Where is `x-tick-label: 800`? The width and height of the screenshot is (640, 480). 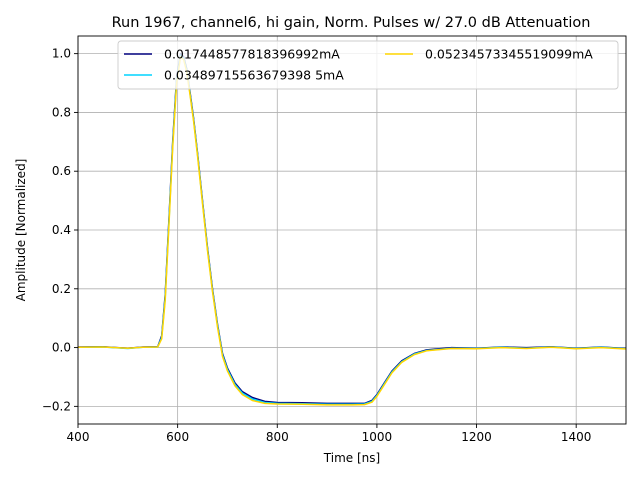 x-tick-label: 800 is located at coordinates (277, 437).